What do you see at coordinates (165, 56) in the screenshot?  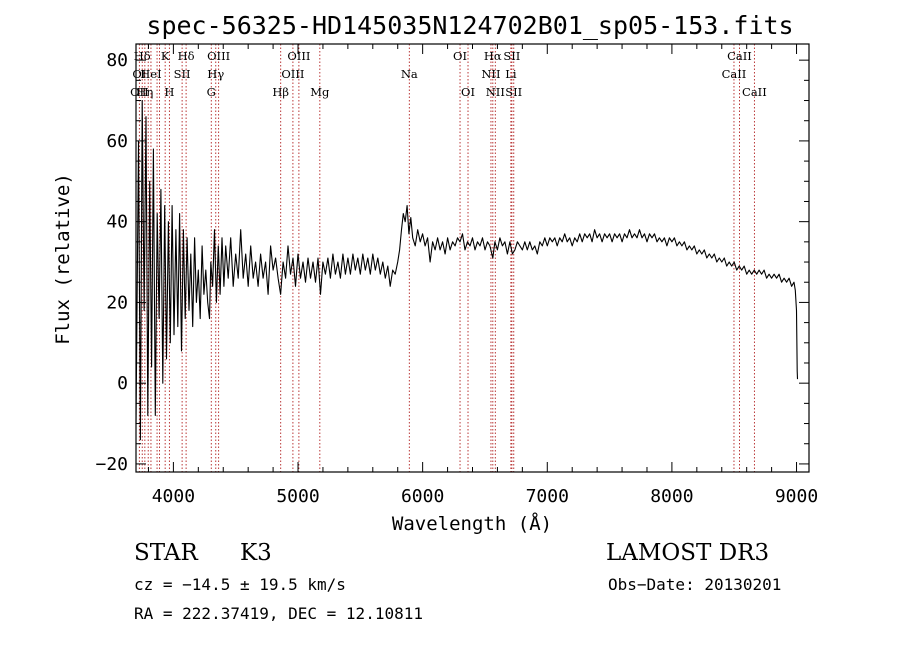 I see `spectral-line-label: K` at bounding box center [165, 56].